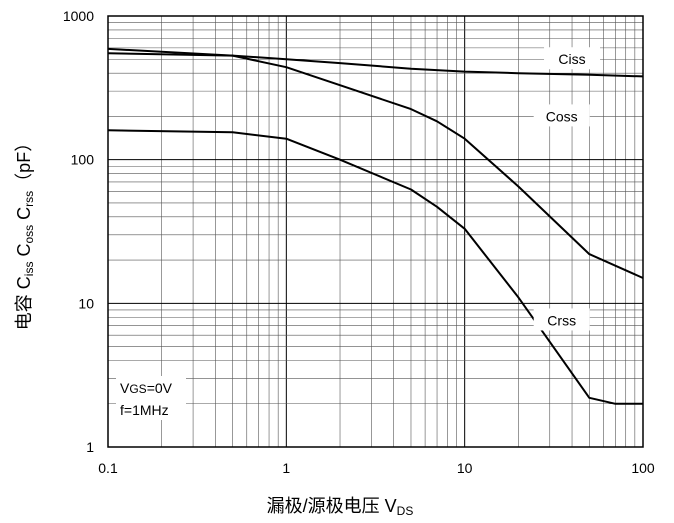 This screenshot has width=674, height=523. I want to click on x-tick-label: 10, so click(465, 468).